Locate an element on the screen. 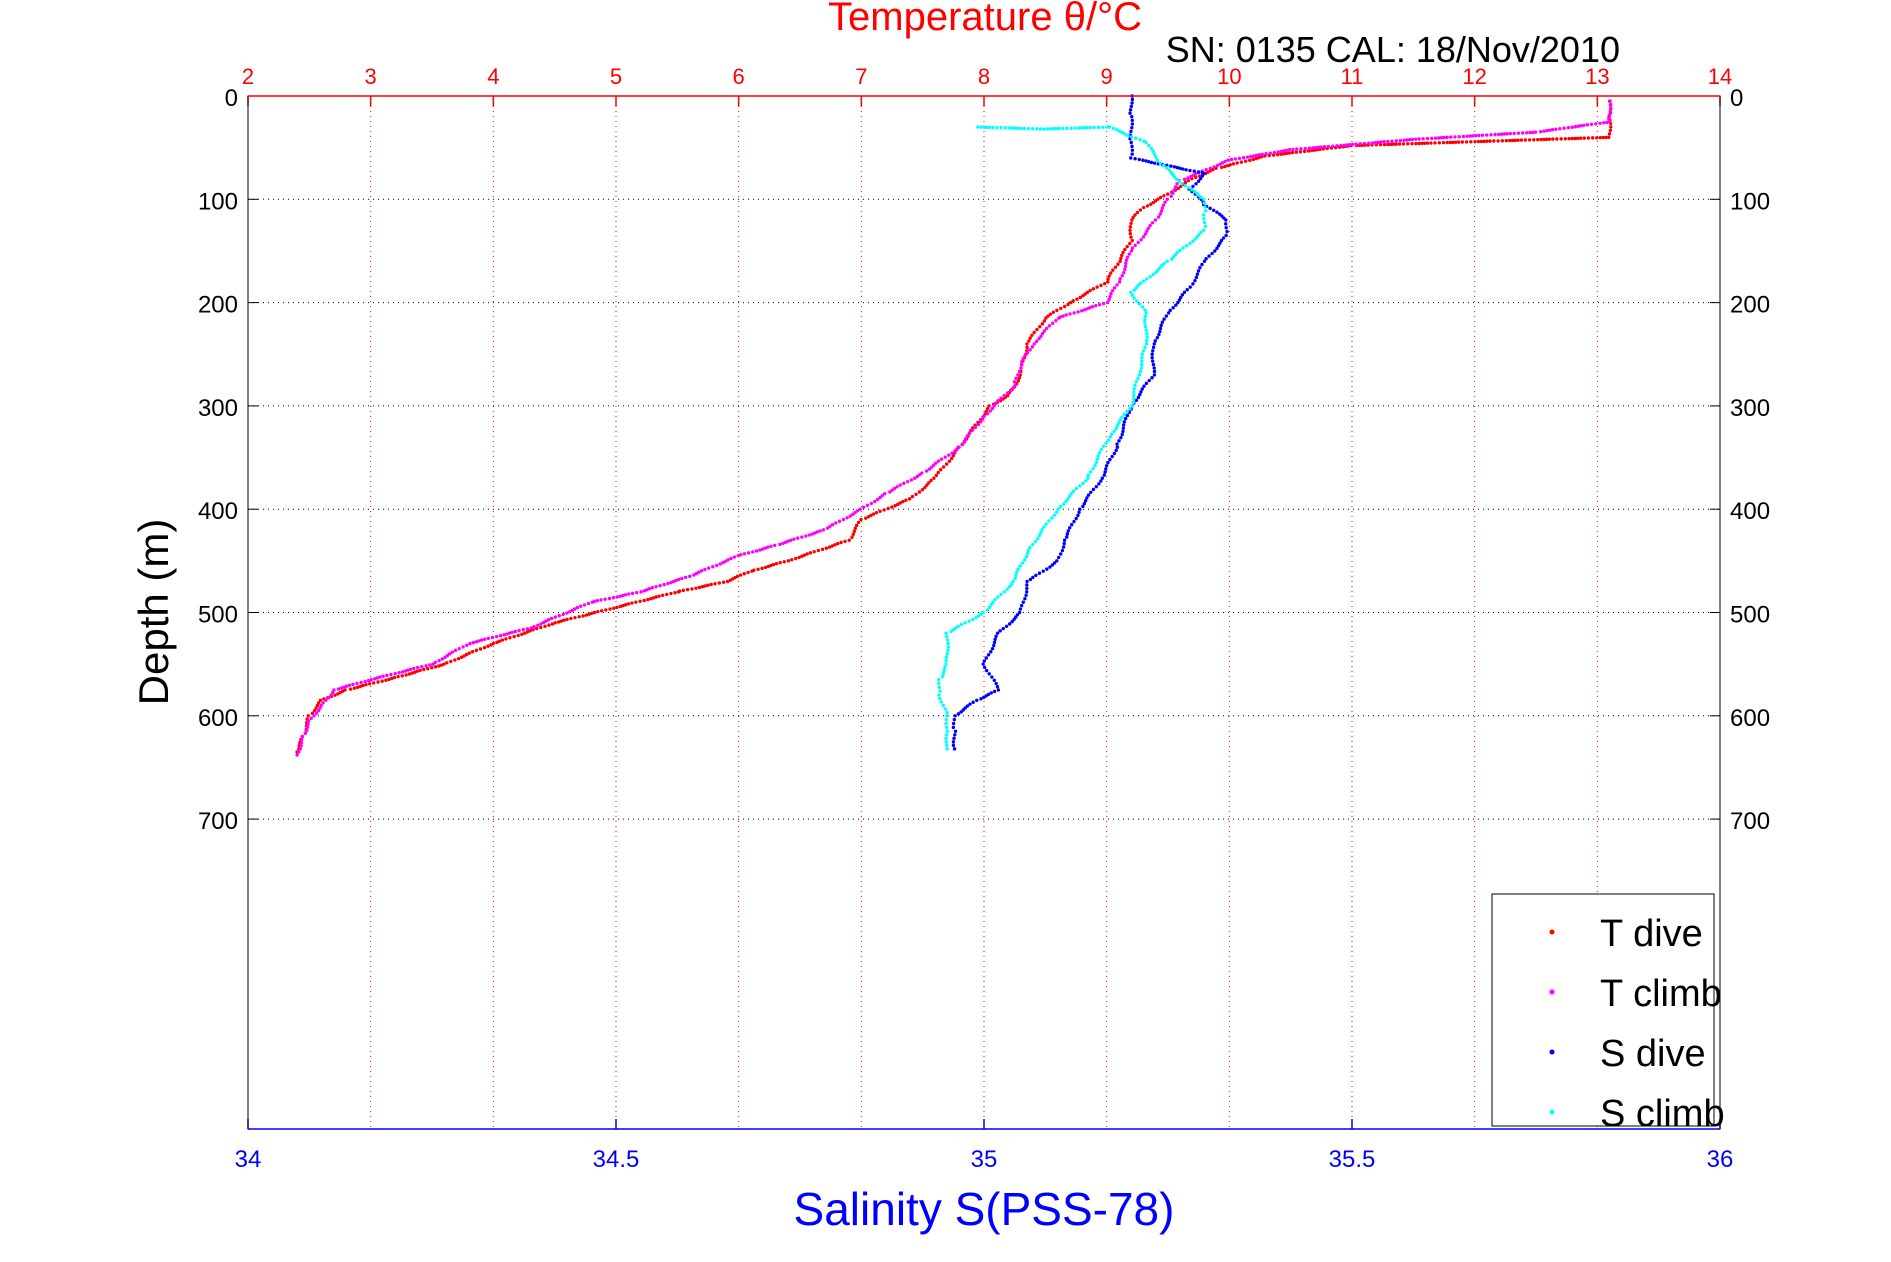 The width and height of the screenshot is (1891, 1262). legend-label: T climb is located at coordinates (1661, 994).